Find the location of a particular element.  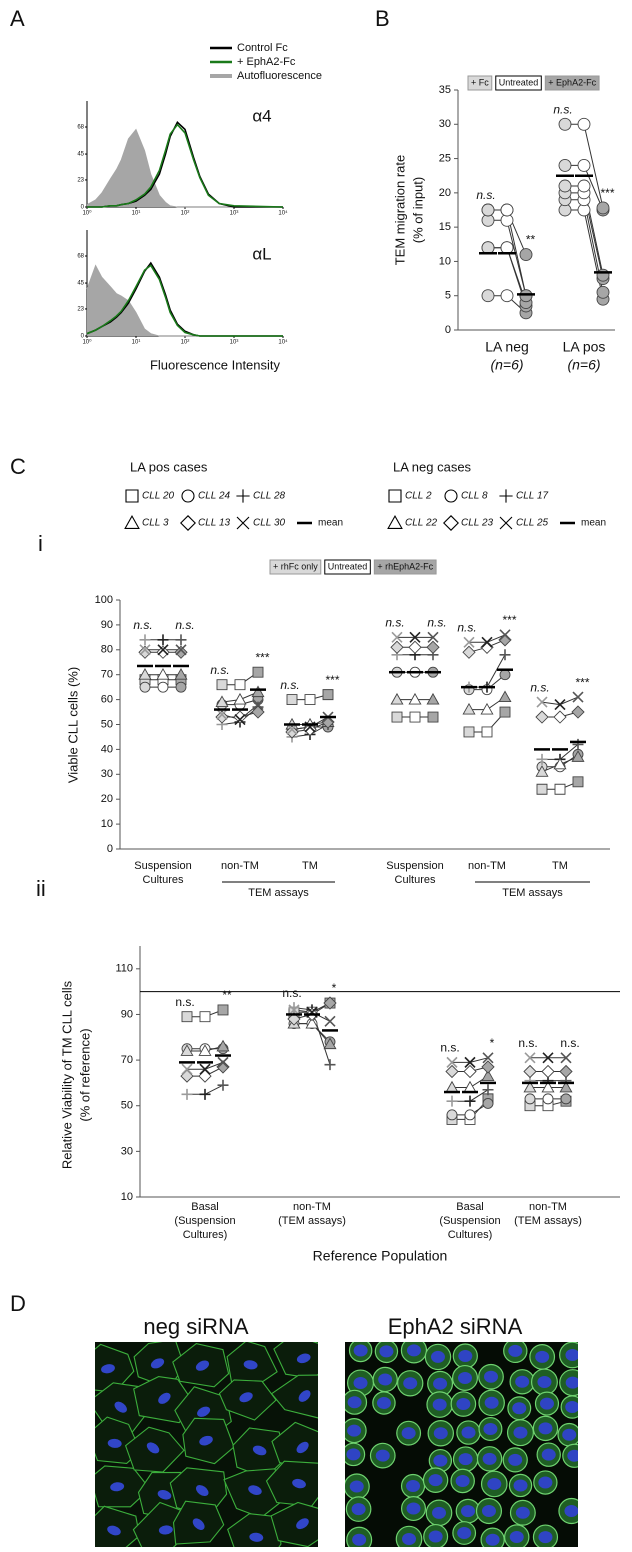

legend-label: Untreated is located at coordinates (519, 82).